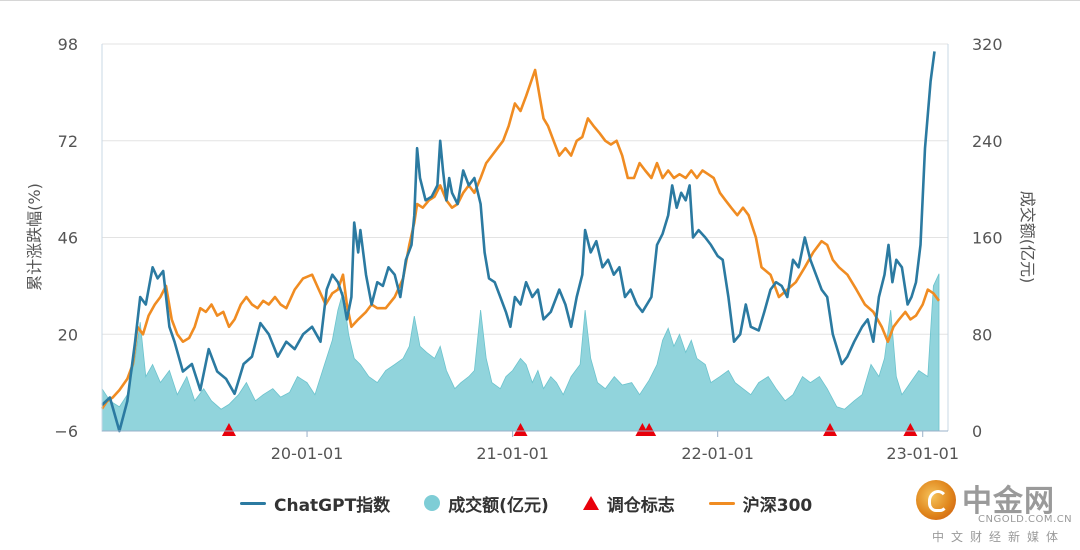 The width and height of the screenshot is (1080, 550). I want to click on watermark-logo: 中金网 CNGOLD.COM.CN 中文财经新媒体, so click(993, 509).